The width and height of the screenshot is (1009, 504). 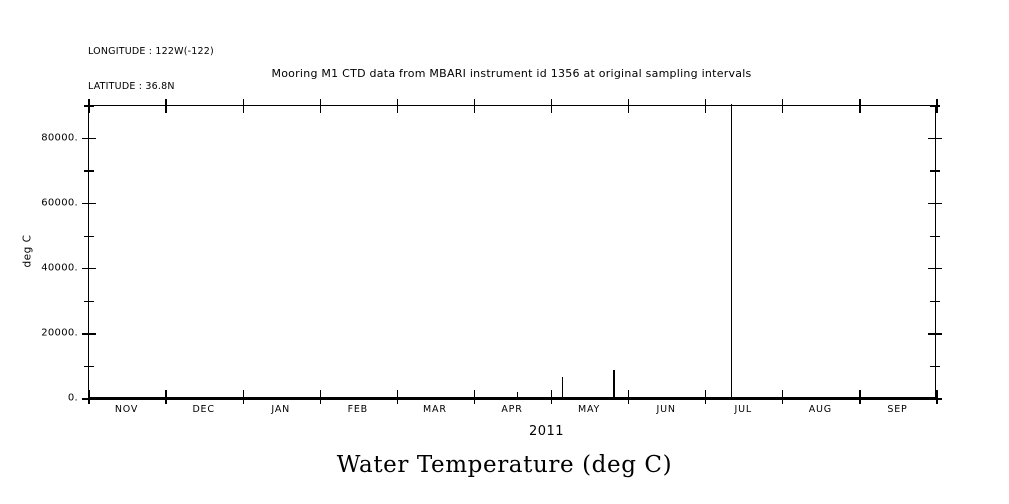 What do you see at coordinates (72, 398) in the screenshot?
I see `y-tick-label: 0.` at bounding box center [72, 398].